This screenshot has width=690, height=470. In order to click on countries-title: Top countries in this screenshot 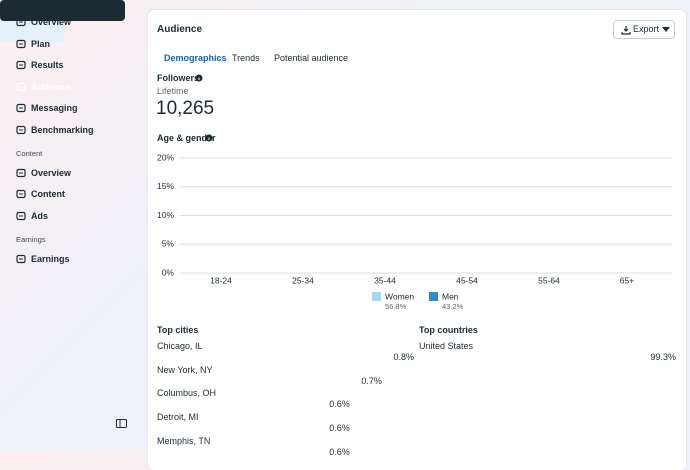, I will do `click(448, 330)`.